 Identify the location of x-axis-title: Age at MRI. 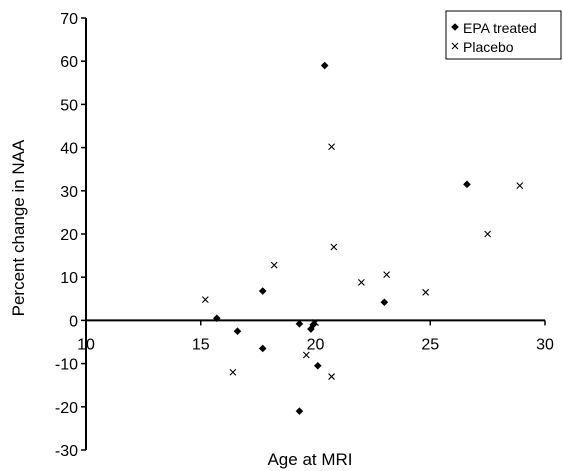
(309, 459).